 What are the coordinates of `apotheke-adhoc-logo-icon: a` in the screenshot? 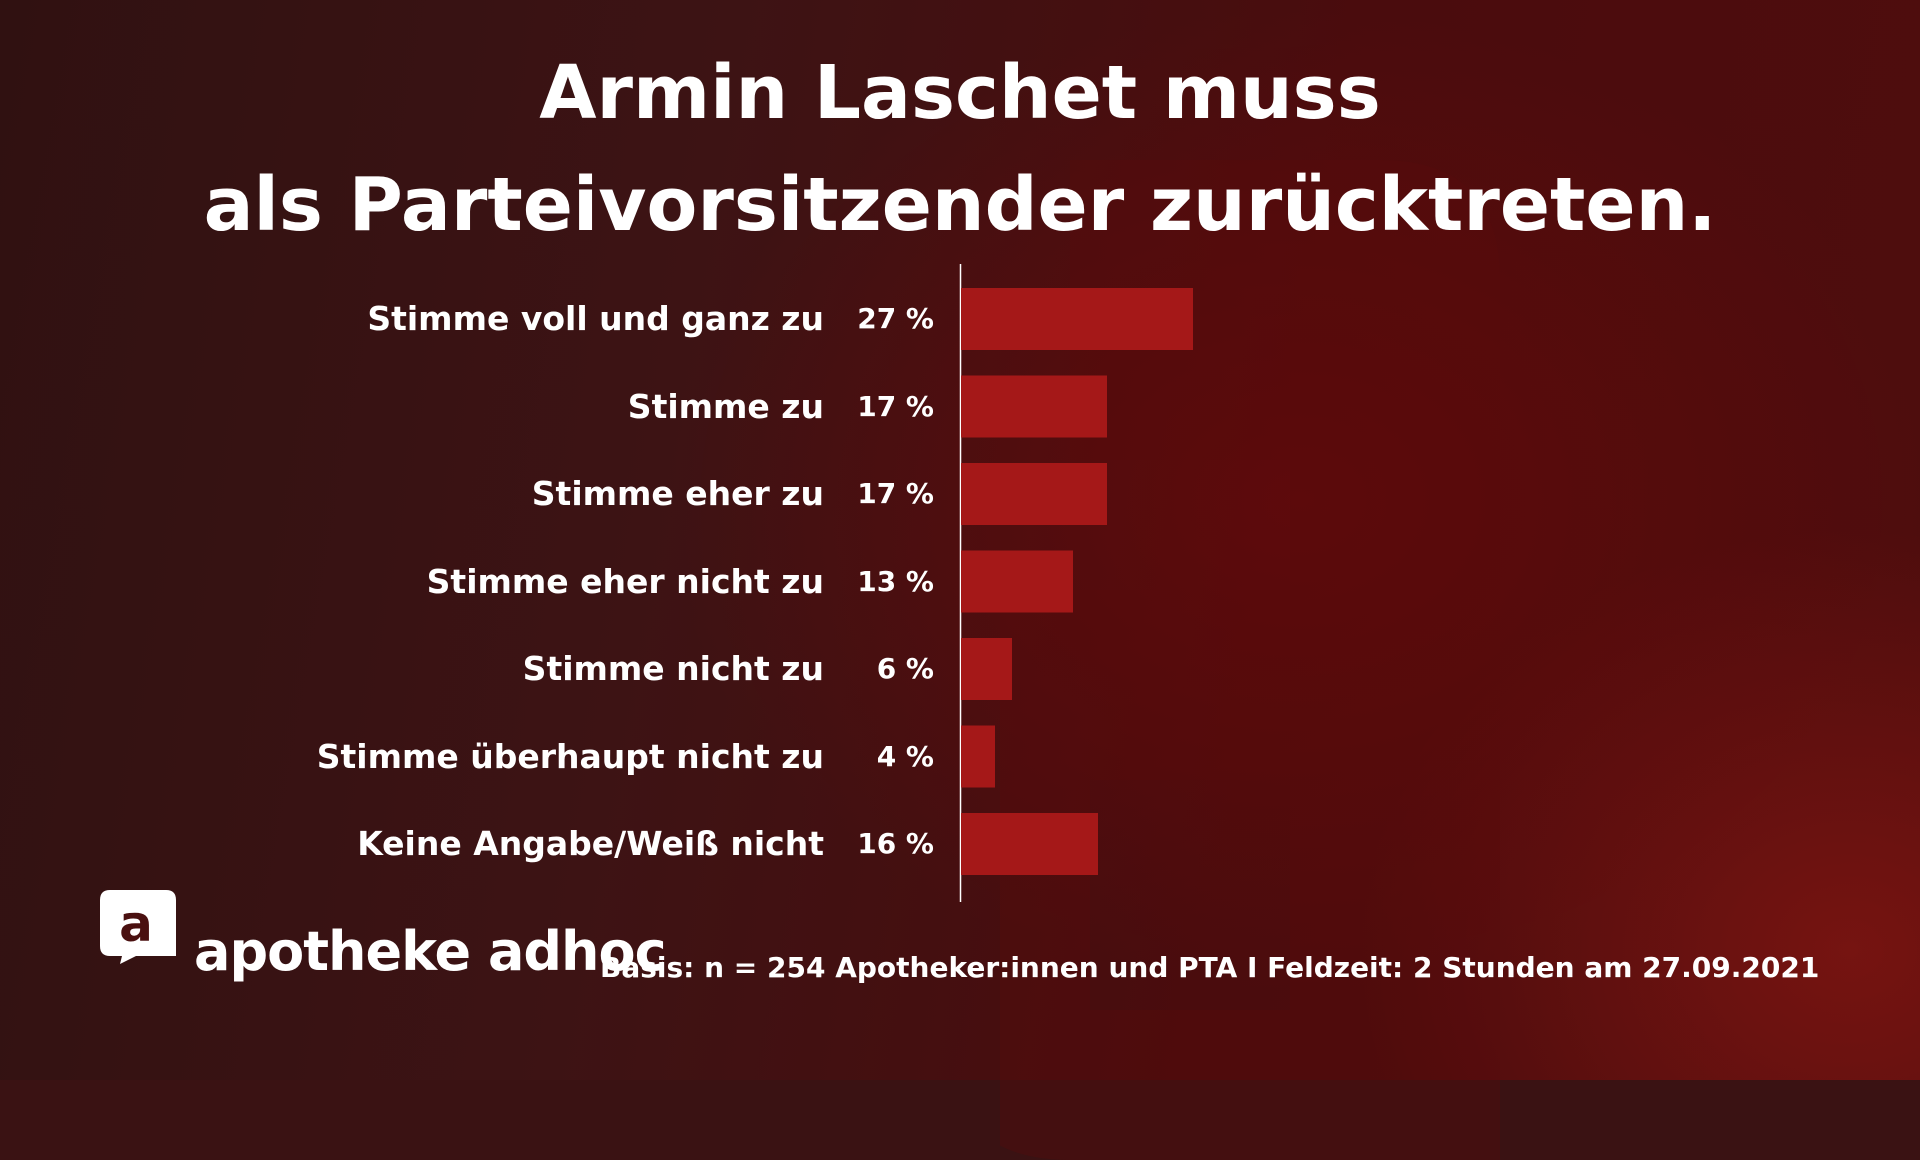 It's located at (138, 927).